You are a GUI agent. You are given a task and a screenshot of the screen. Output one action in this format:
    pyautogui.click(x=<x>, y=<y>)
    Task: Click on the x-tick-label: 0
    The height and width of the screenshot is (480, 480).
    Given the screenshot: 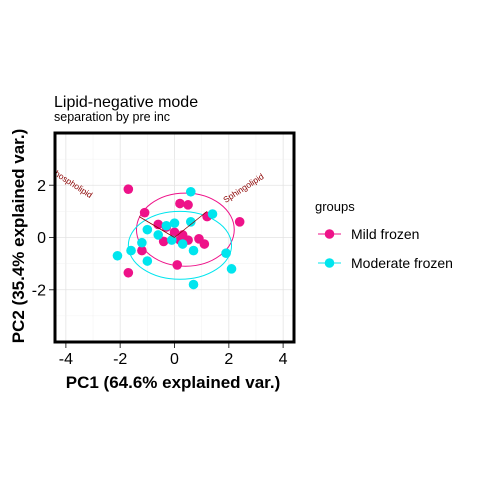 What is the action you would take?
    pyautogui.click(x=174, y=359)
    